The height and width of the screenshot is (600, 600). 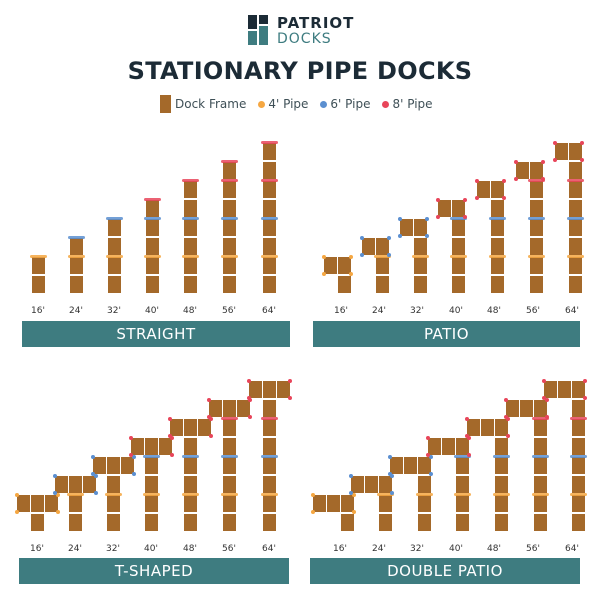 What do you see at coordinates (229, 311) in the screenshot?
I see `size-label: 56'` at bounding box center [229, 311].